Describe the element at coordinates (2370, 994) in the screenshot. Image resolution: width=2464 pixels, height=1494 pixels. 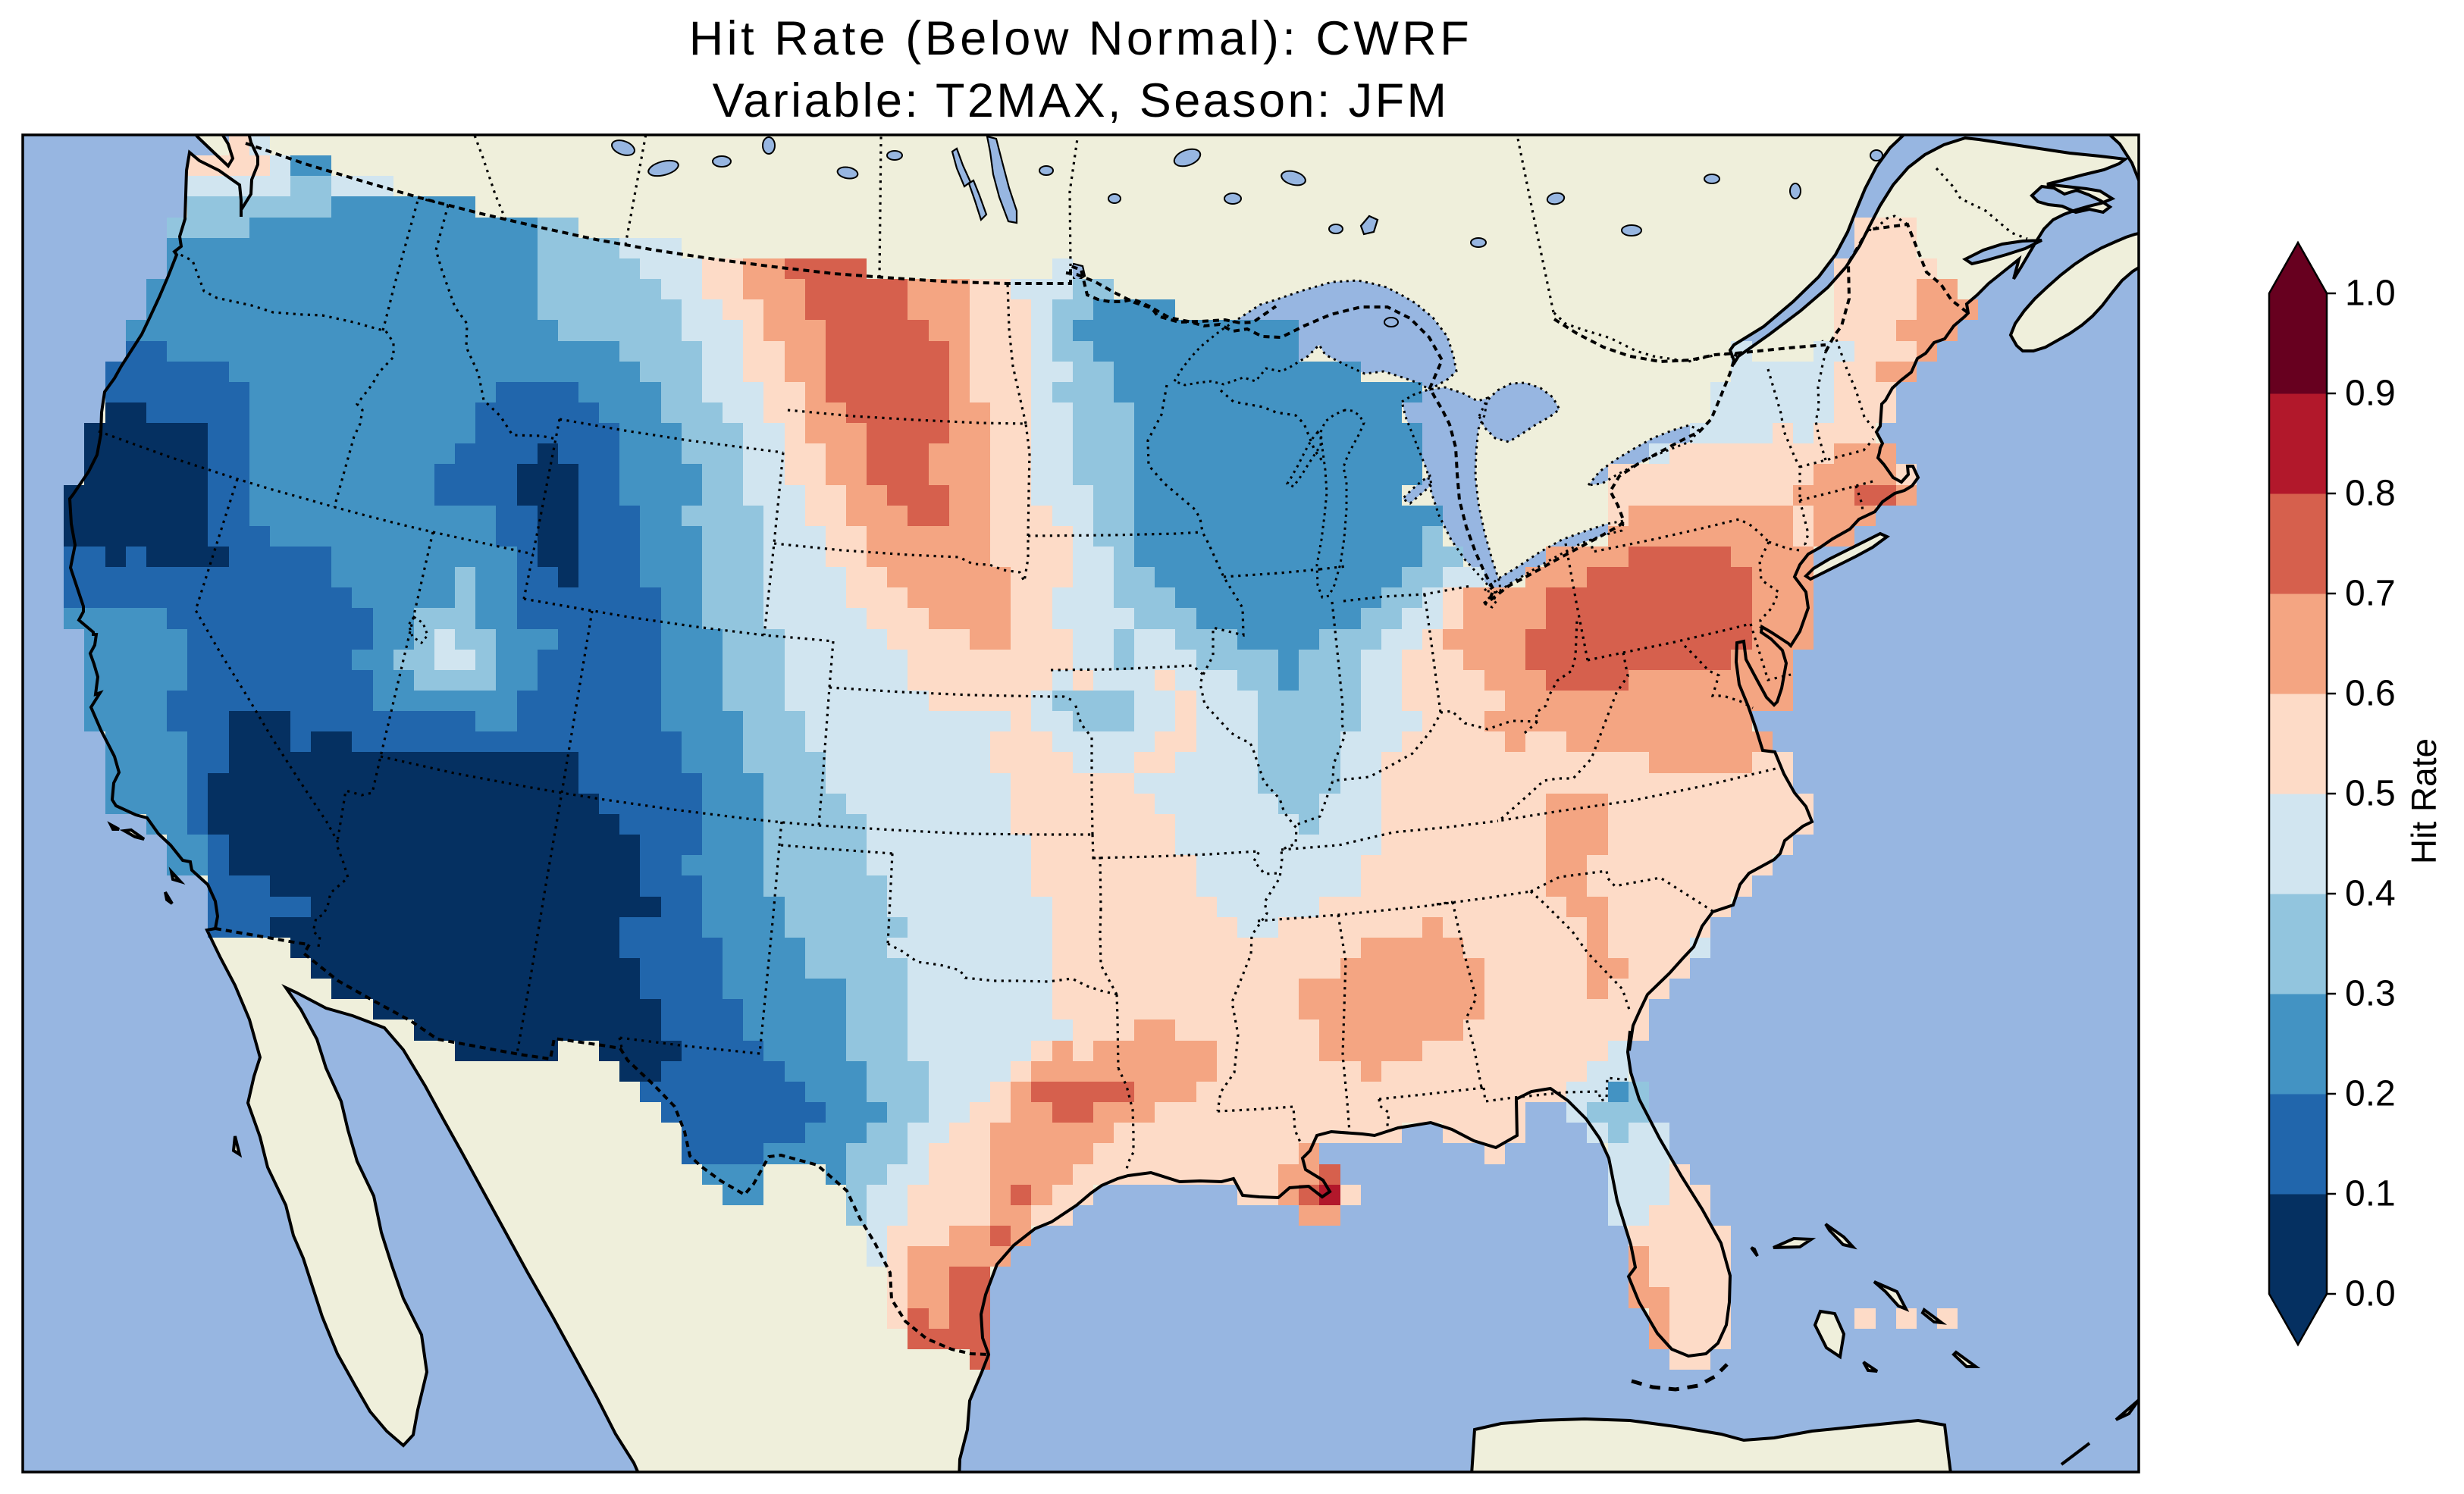
I see `svg-text: 0.3` at that location.